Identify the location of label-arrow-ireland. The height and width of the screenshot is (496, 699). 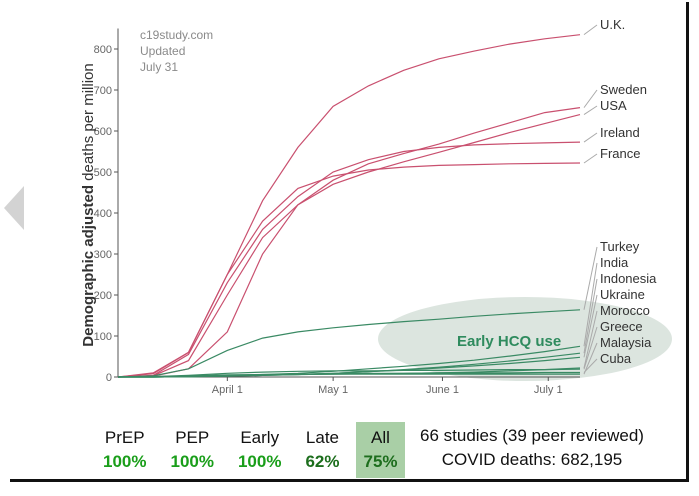
(590, 137).